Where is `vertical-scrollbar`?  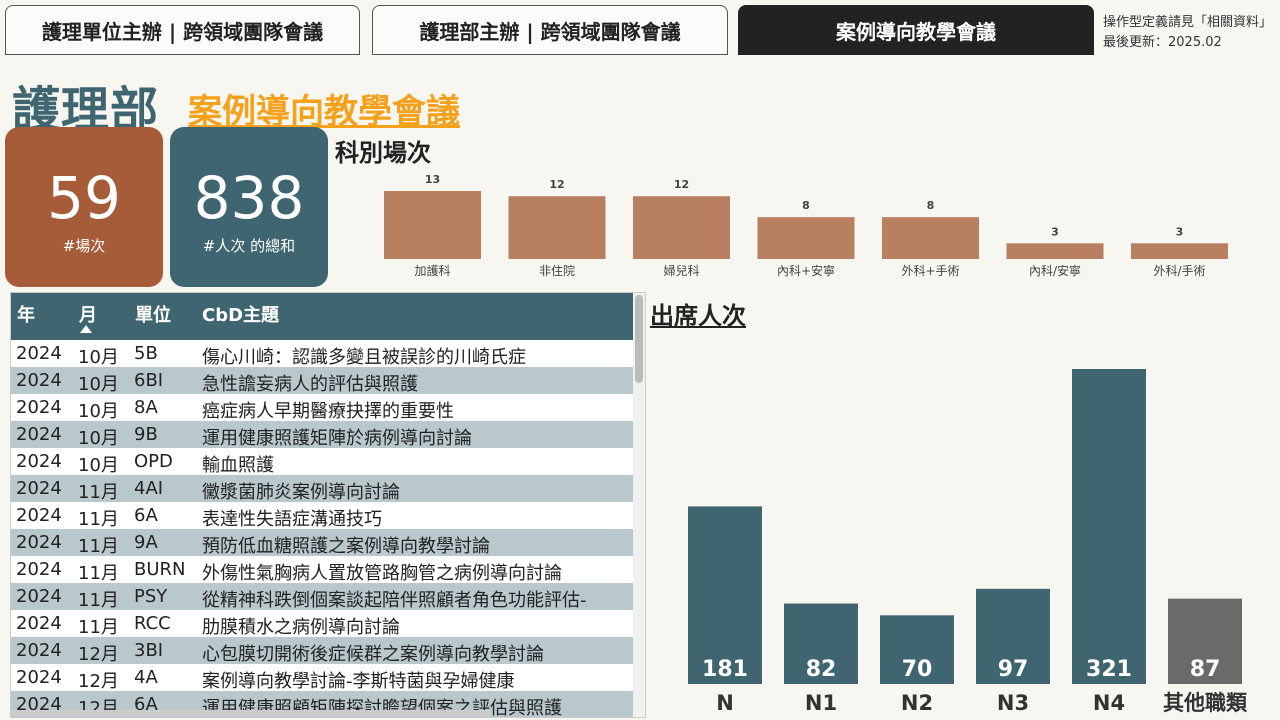
vertical-scrollbar is located at coordinates (639, 505).